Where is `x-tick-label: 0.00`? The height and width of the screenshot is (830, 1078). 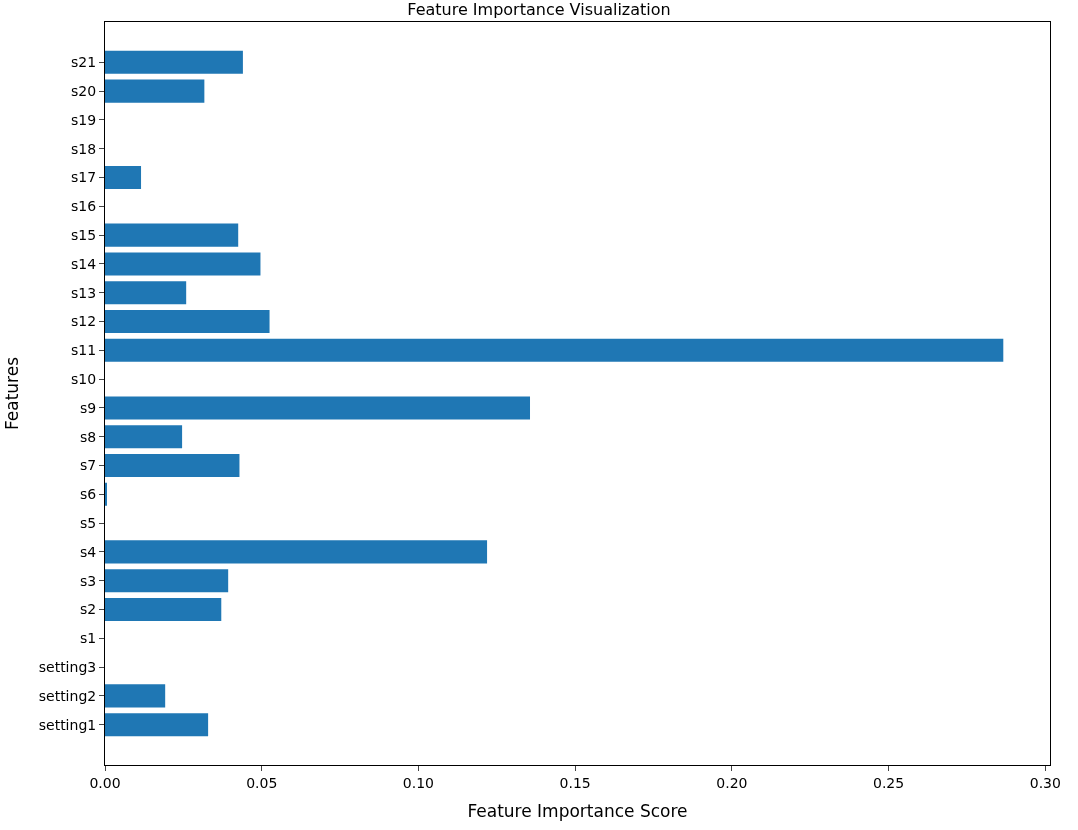 x-tick-label: 0.00 is located at coordinates (105, 782).